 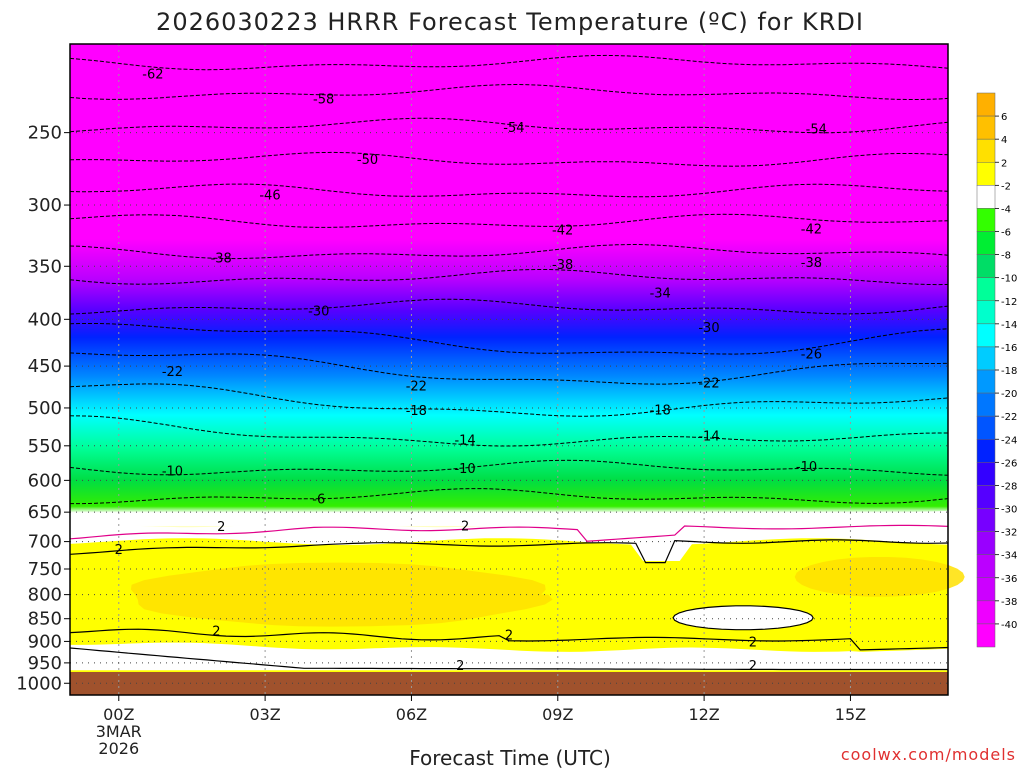 What do you see at coordinates (45, 205) in the screenshot?
I see `y-tick-label: 300` at bounding box center [45, 205].